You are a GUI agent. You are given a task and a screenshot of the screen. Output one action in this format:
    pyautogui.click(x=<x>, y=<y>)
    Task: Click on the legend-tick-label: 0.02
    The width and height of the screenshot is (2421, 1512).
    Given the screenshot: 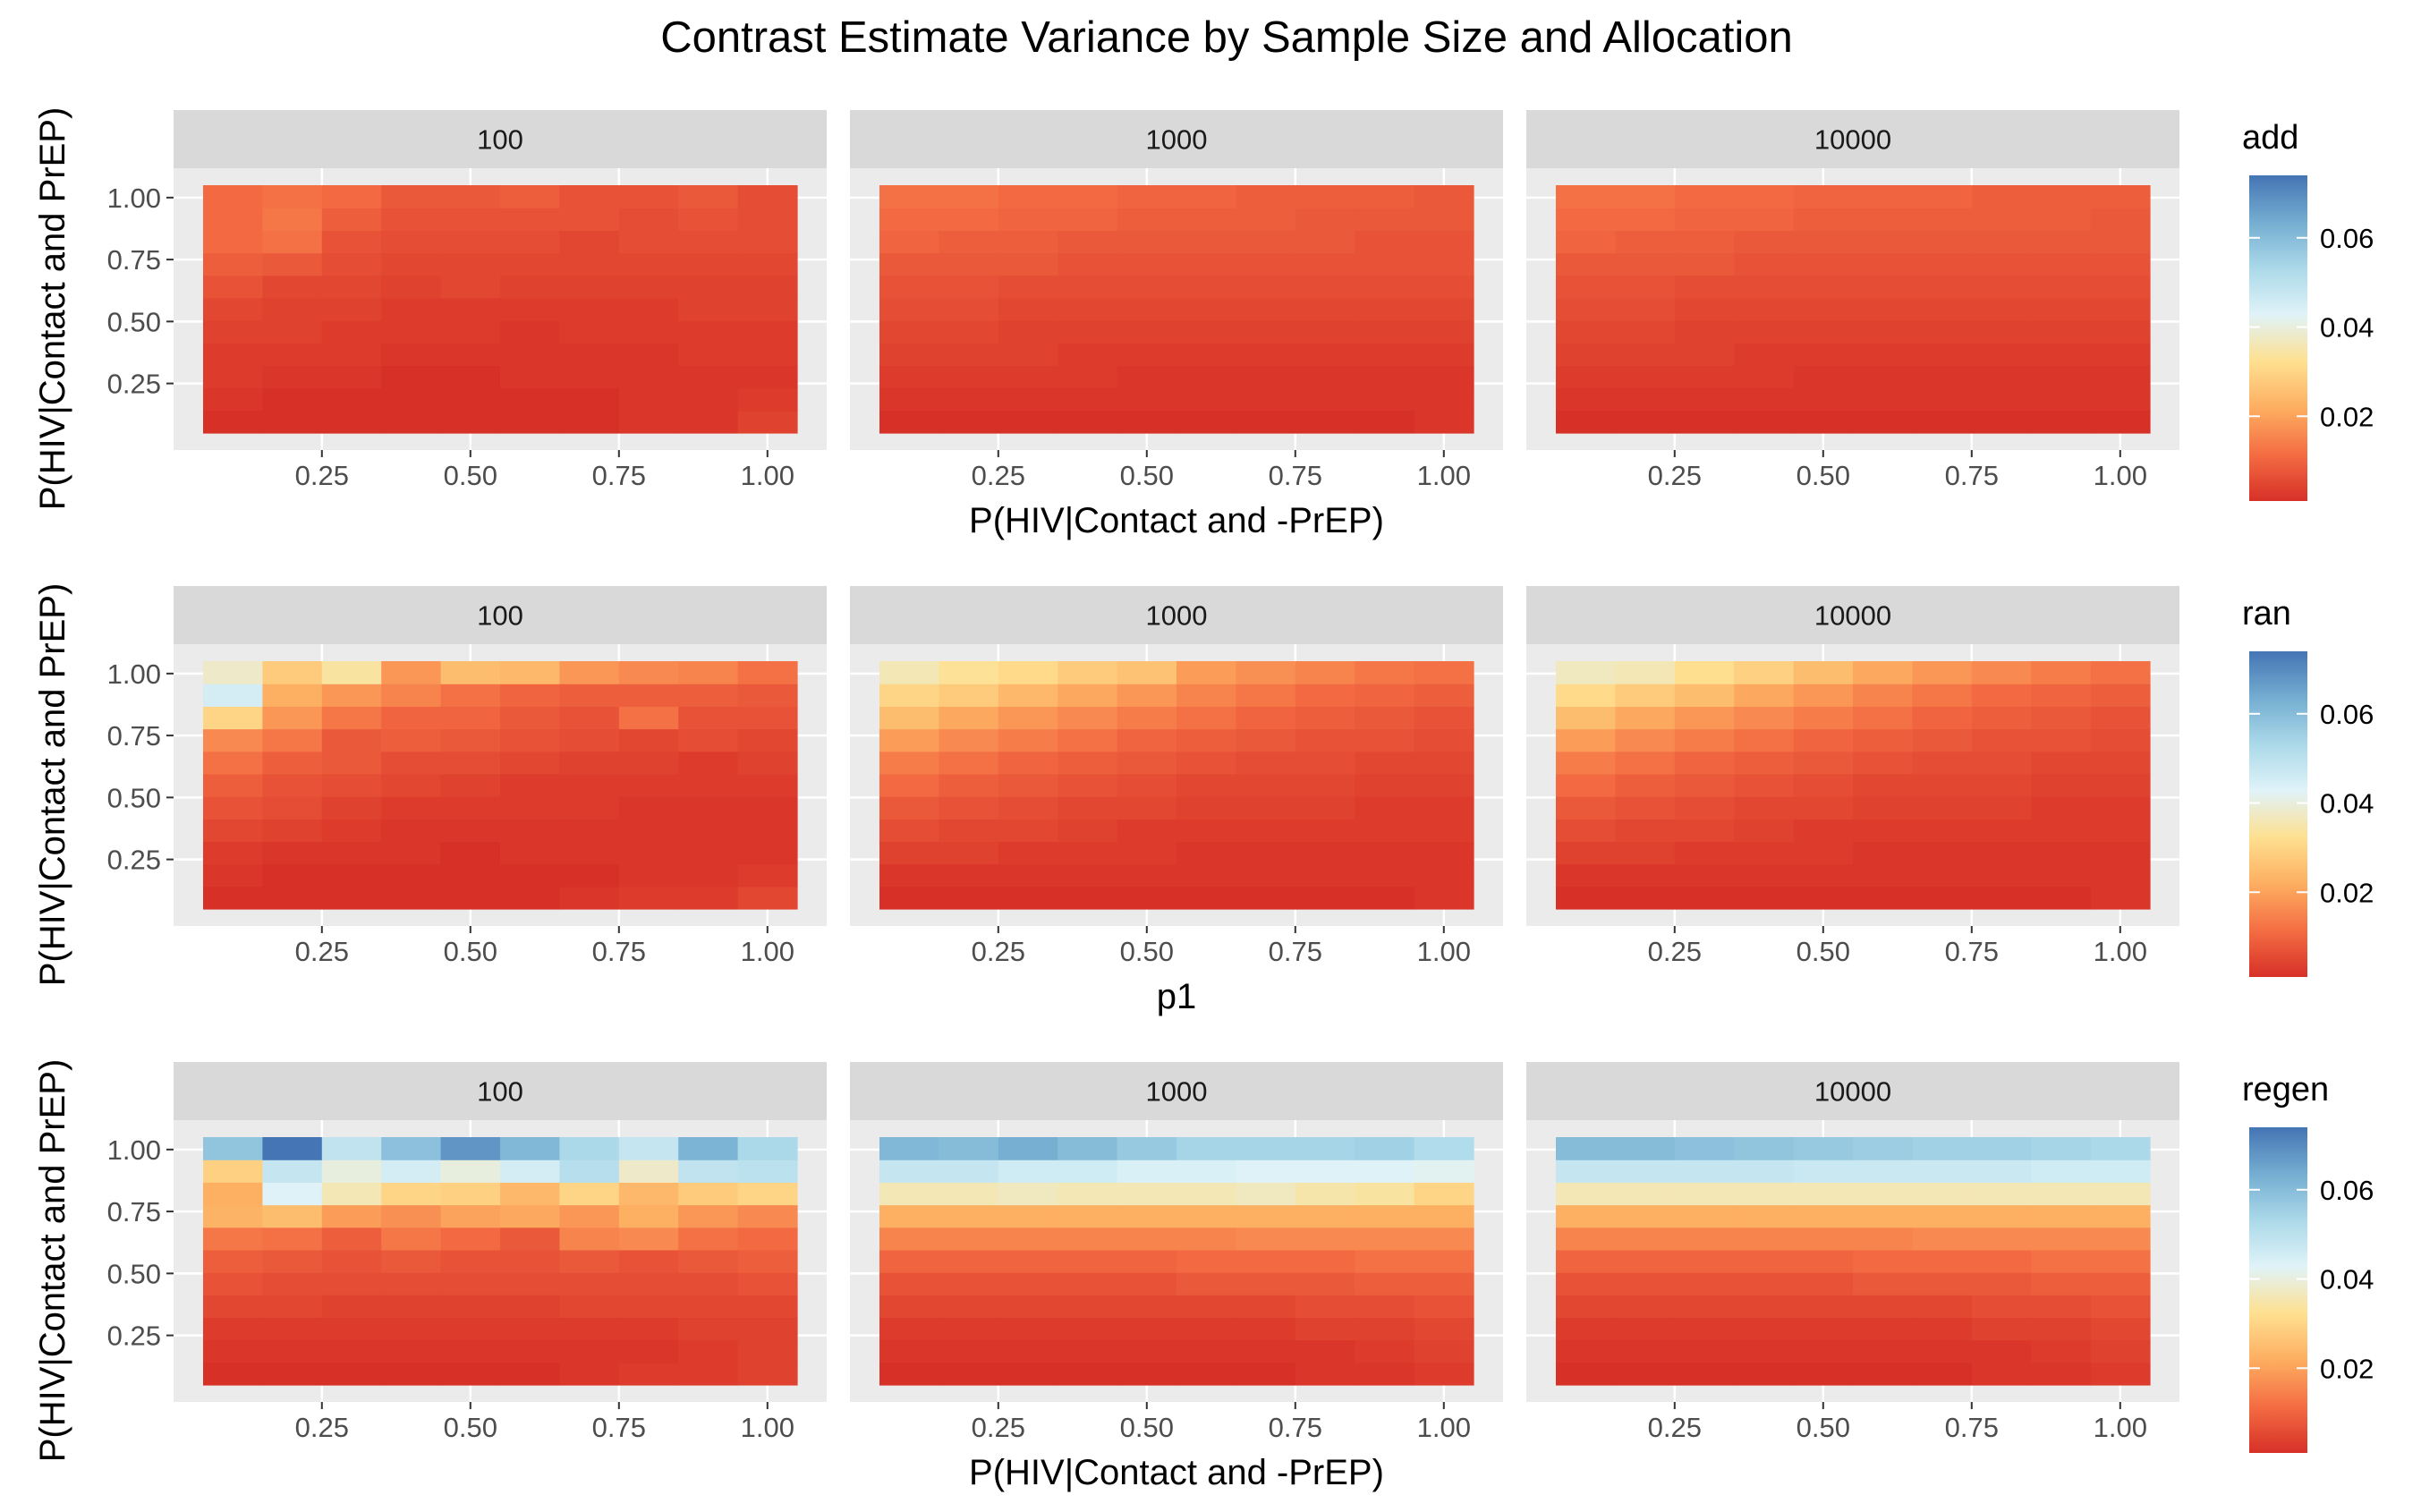 What is the action you would take?
    pyautogui.click(x=2347, y=416)
    